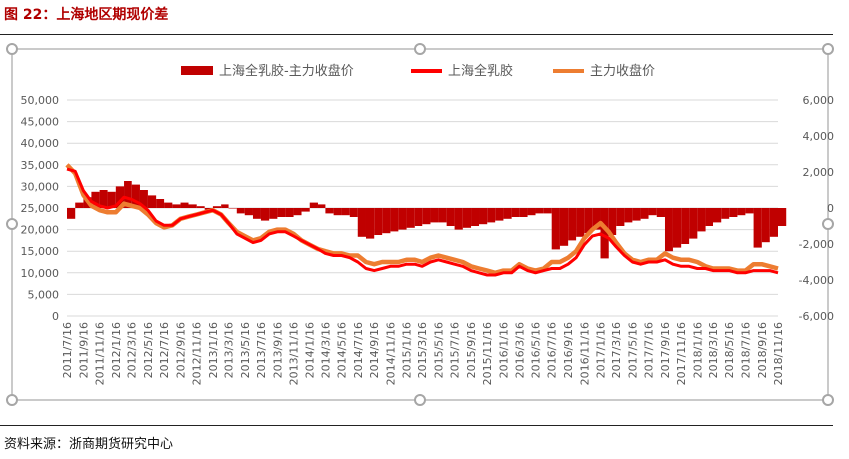 The image size is (849, 459). I want to click on x-axis-tick-label: 2015/7/16, so click(455, 350).